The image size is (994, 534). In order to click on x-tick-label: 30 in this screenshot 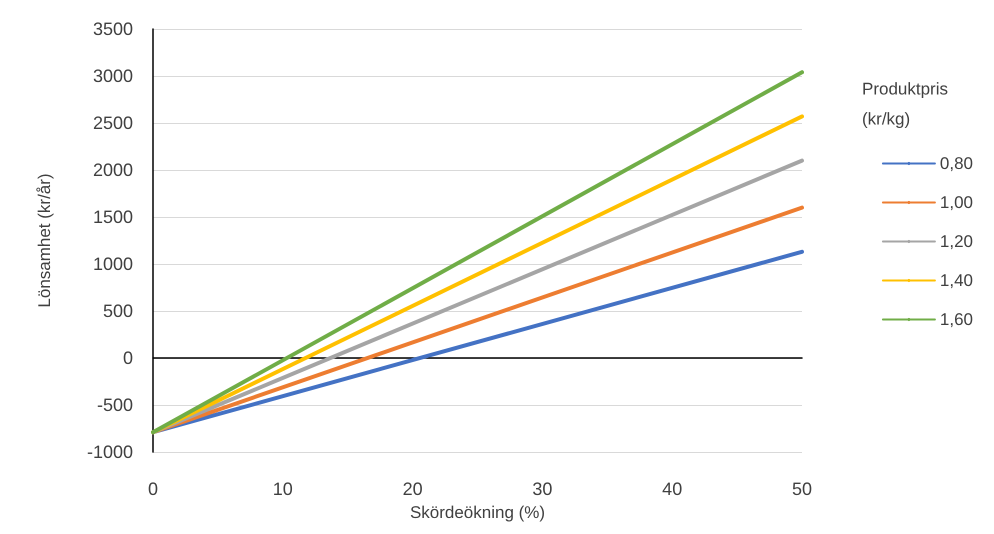, I will do `click(542, 489)`.